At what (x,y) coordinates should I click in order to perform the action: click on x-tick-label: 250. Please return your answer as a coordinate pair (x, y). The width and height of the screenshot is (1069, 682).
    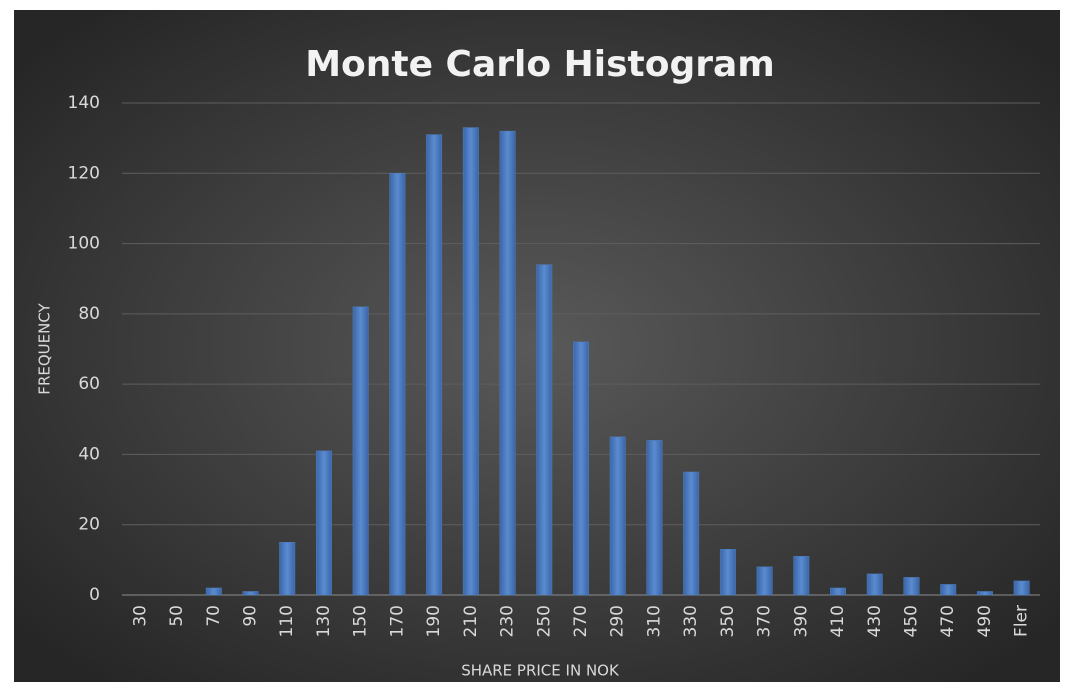
    Looking at the image, I should click on (544, 621).